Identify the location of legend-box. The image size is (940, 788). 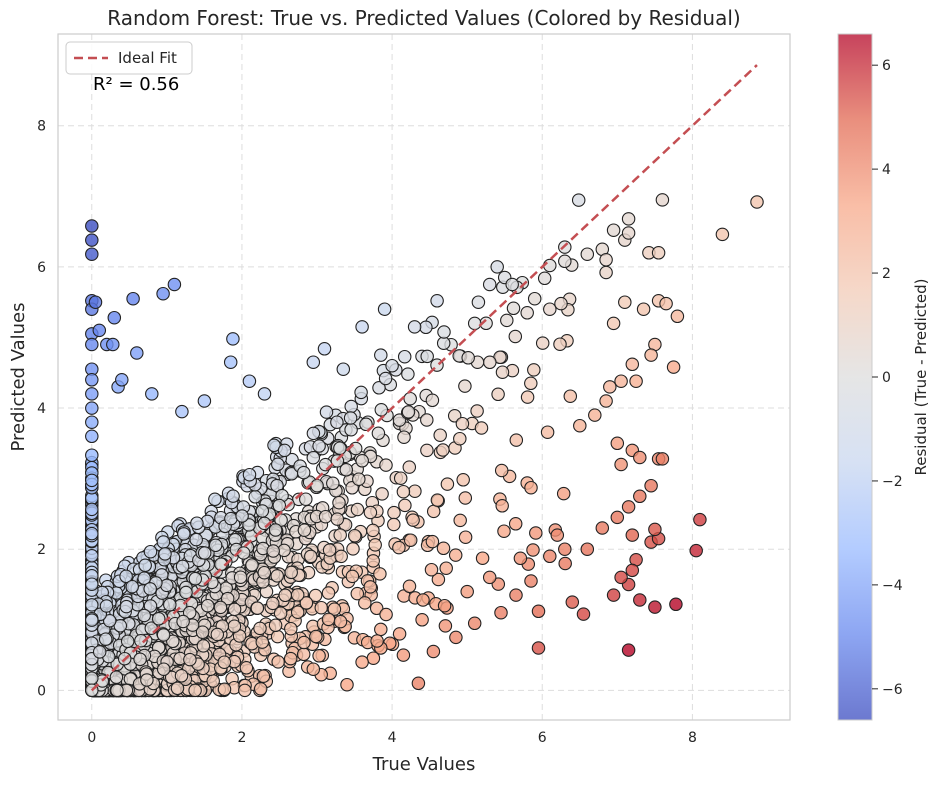
(129, 58).